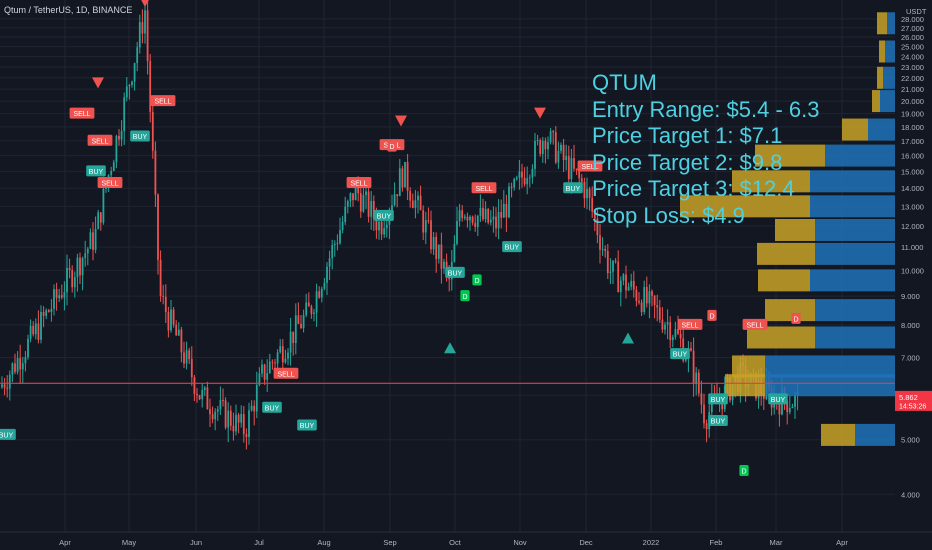  I want to click on bar-countdown: 14:53:26, so click(912, 406).